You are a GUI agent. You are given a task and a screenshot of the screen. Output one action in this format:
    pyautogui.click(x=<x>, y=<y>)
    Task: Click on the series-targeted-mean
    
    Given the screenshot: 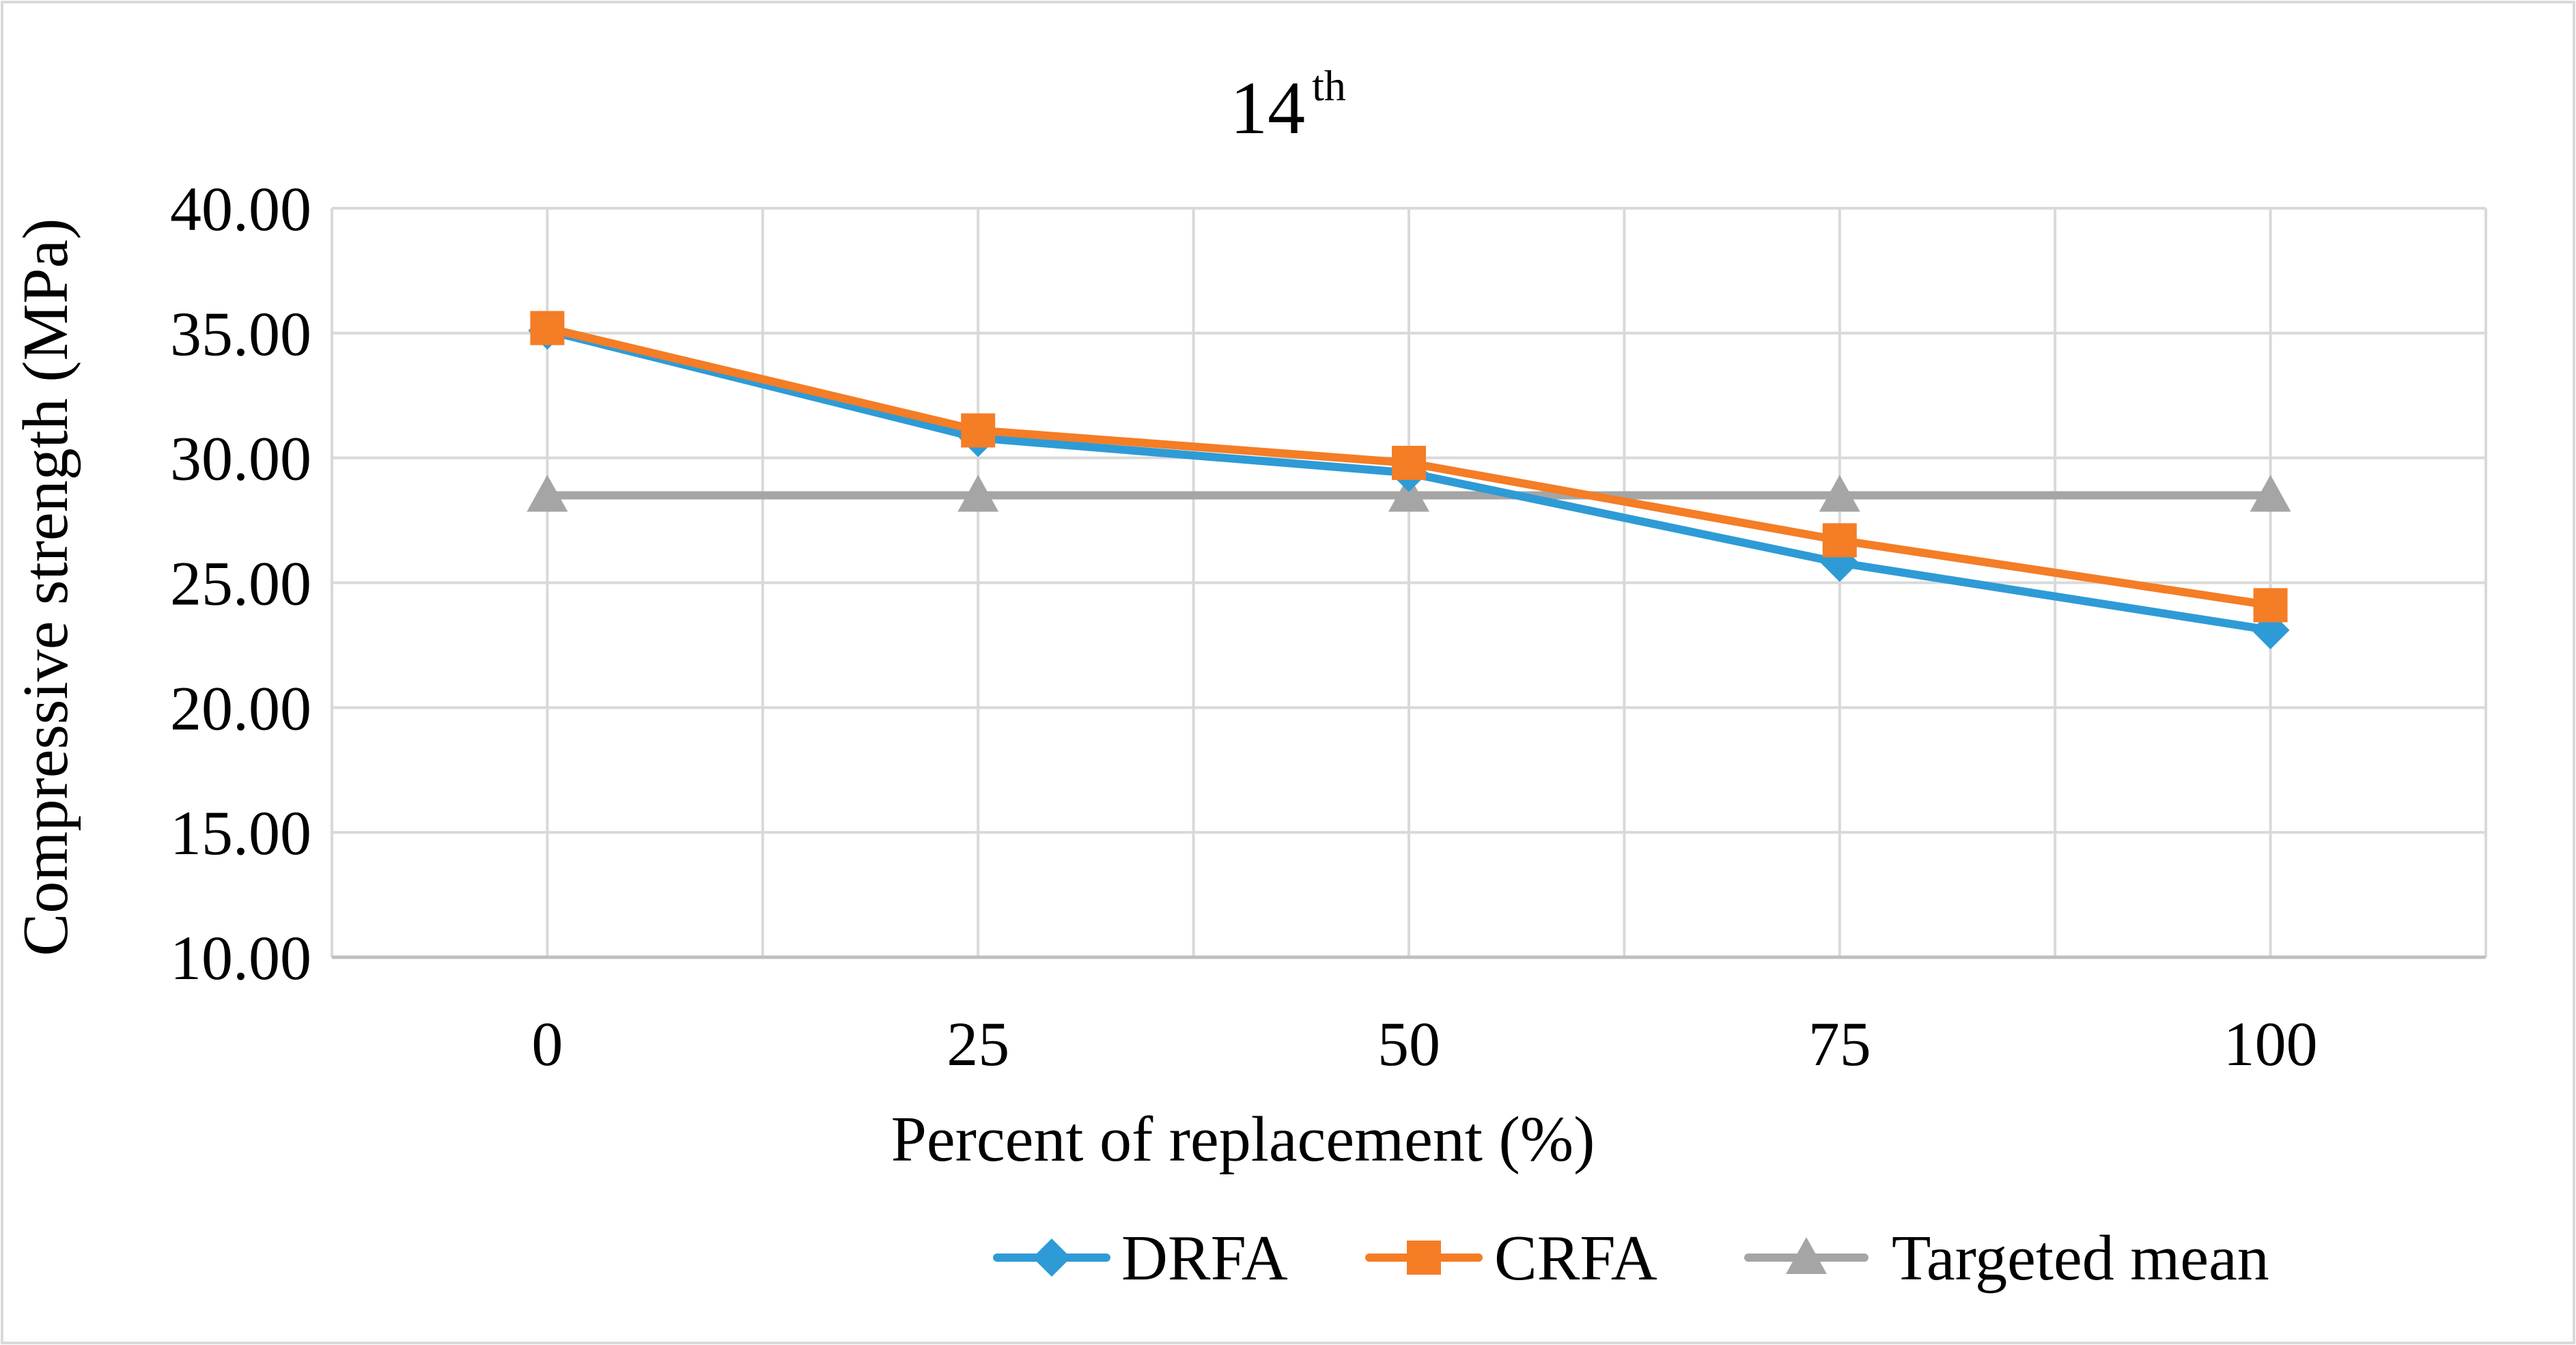 What is the action you would take?
    pyautogui.click(x=1409, y=493)
    